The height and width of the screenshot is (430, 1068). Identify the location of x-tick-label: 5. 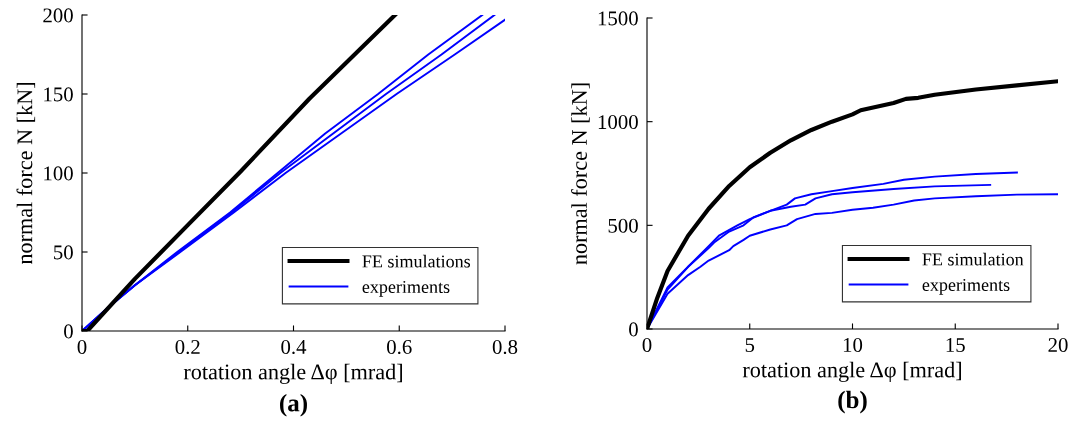
(750, 345).